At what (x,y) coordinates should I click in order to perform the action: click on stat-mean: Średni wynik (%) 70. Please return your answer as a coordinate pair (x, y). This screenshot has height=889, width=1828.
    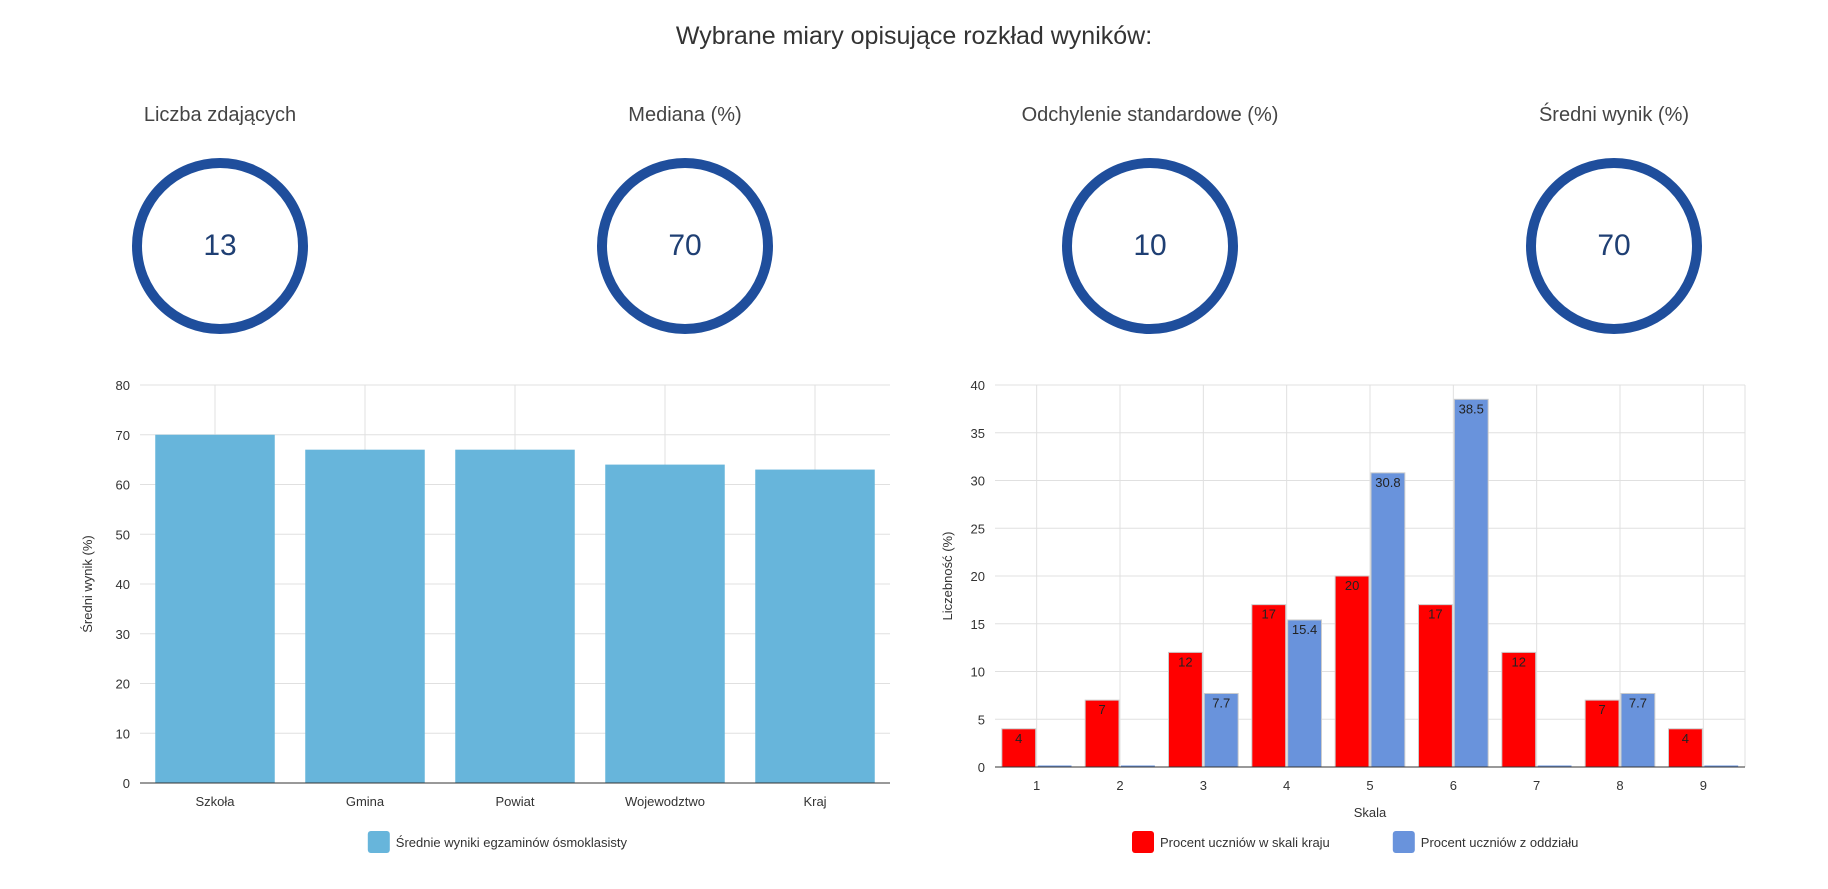
    Looking at the image, I should click on (1614, 217).